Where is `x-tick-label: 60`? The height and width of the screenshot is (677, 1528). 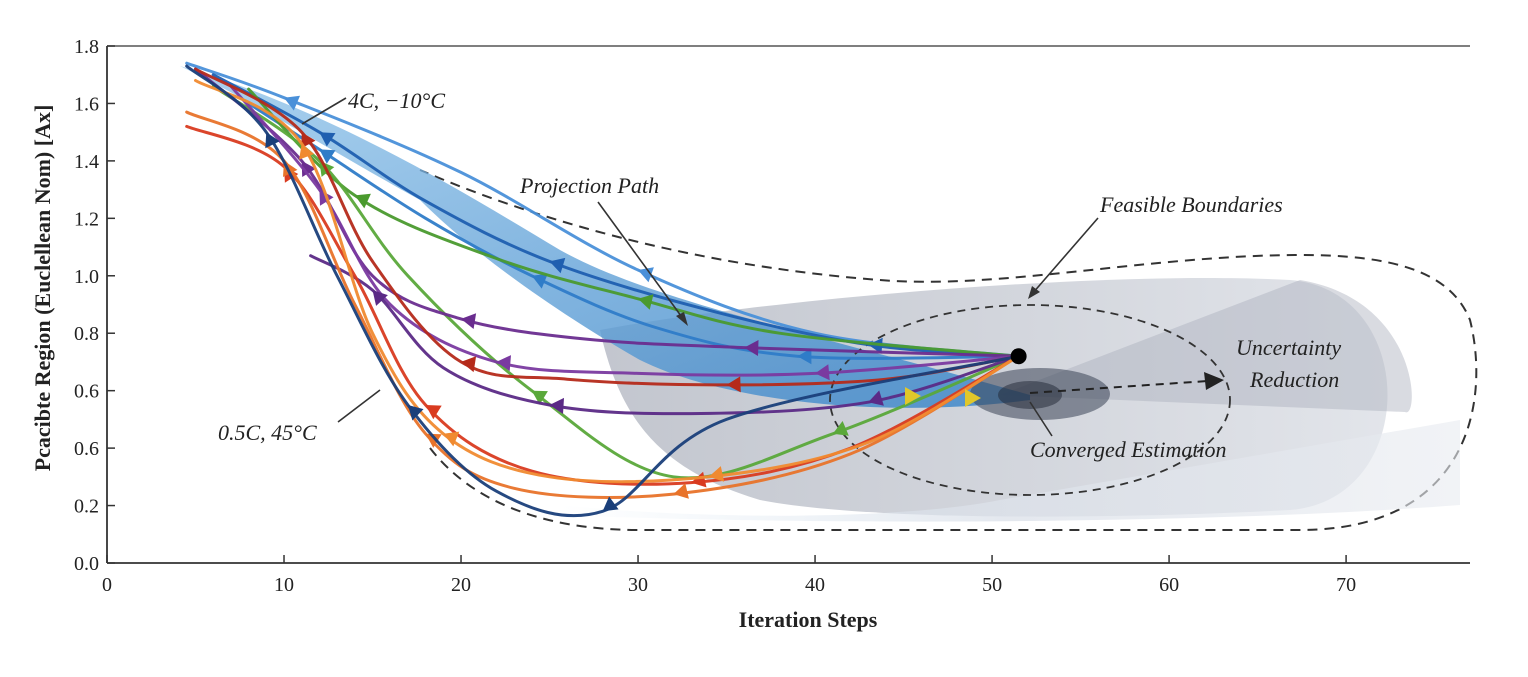
x-tick-label: 60 is located at coordinates (1169, 585).